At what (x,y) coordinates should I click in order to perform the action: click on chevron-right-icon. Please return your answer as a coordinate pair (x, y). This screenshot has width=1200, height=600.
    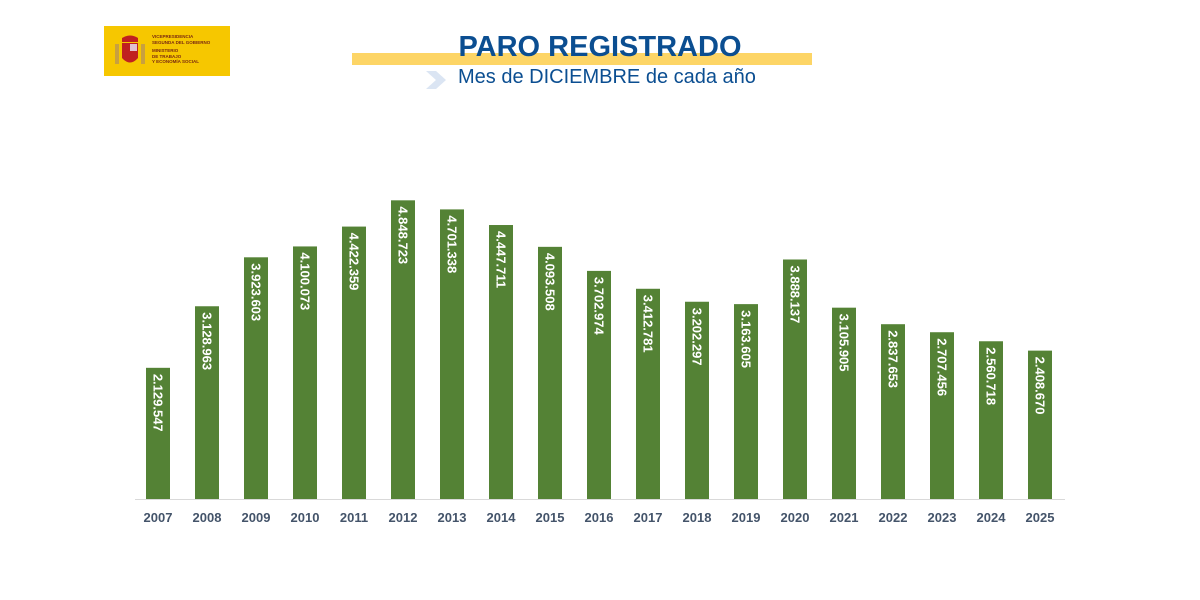
    Looking at the image, I should click on (436, 80).